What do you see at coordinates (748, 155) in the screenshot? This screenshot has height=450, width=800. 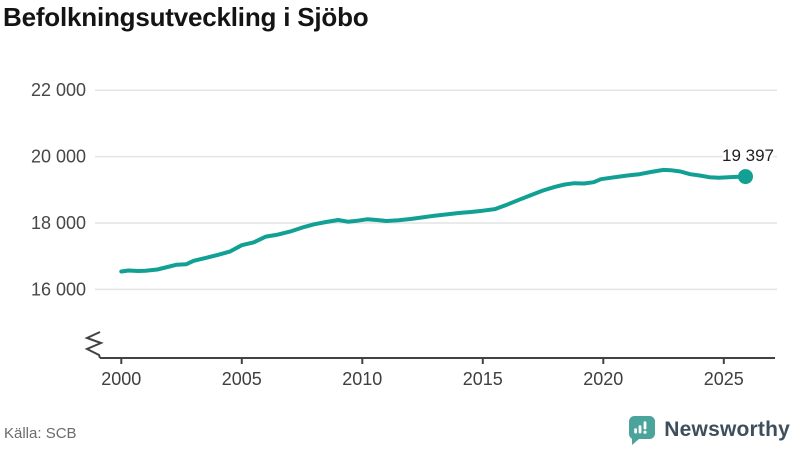 I see `latest-value-label: 19 397` at bounding box center [748, 155].